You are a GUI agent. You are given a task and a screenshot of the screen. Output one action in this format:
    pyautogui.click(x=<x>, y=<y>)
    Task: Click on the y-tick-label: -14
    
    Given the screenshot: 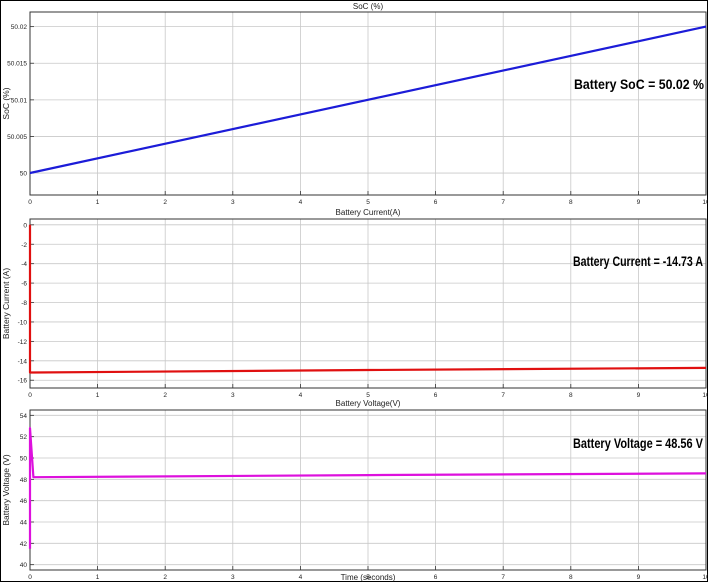 What is the action you would take?
    pyautogui.click(x=23, y=361)
    